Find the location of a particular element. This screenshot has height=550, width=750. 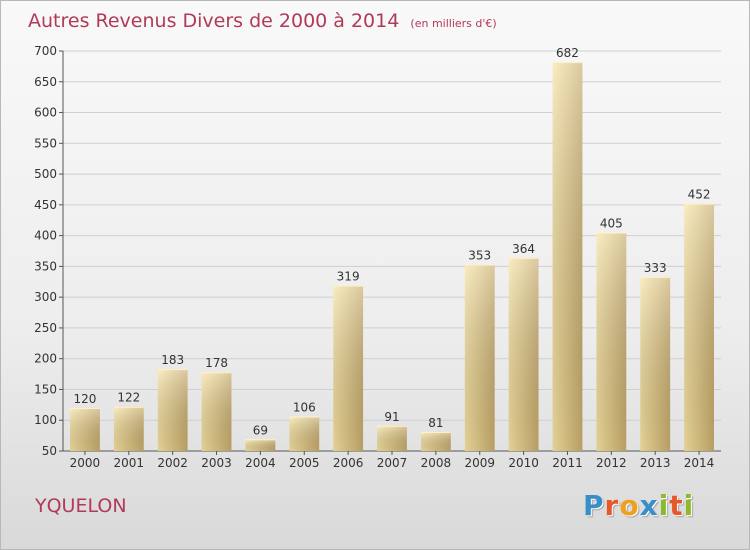

logo-letter: t is located at coordinates (676, 505).